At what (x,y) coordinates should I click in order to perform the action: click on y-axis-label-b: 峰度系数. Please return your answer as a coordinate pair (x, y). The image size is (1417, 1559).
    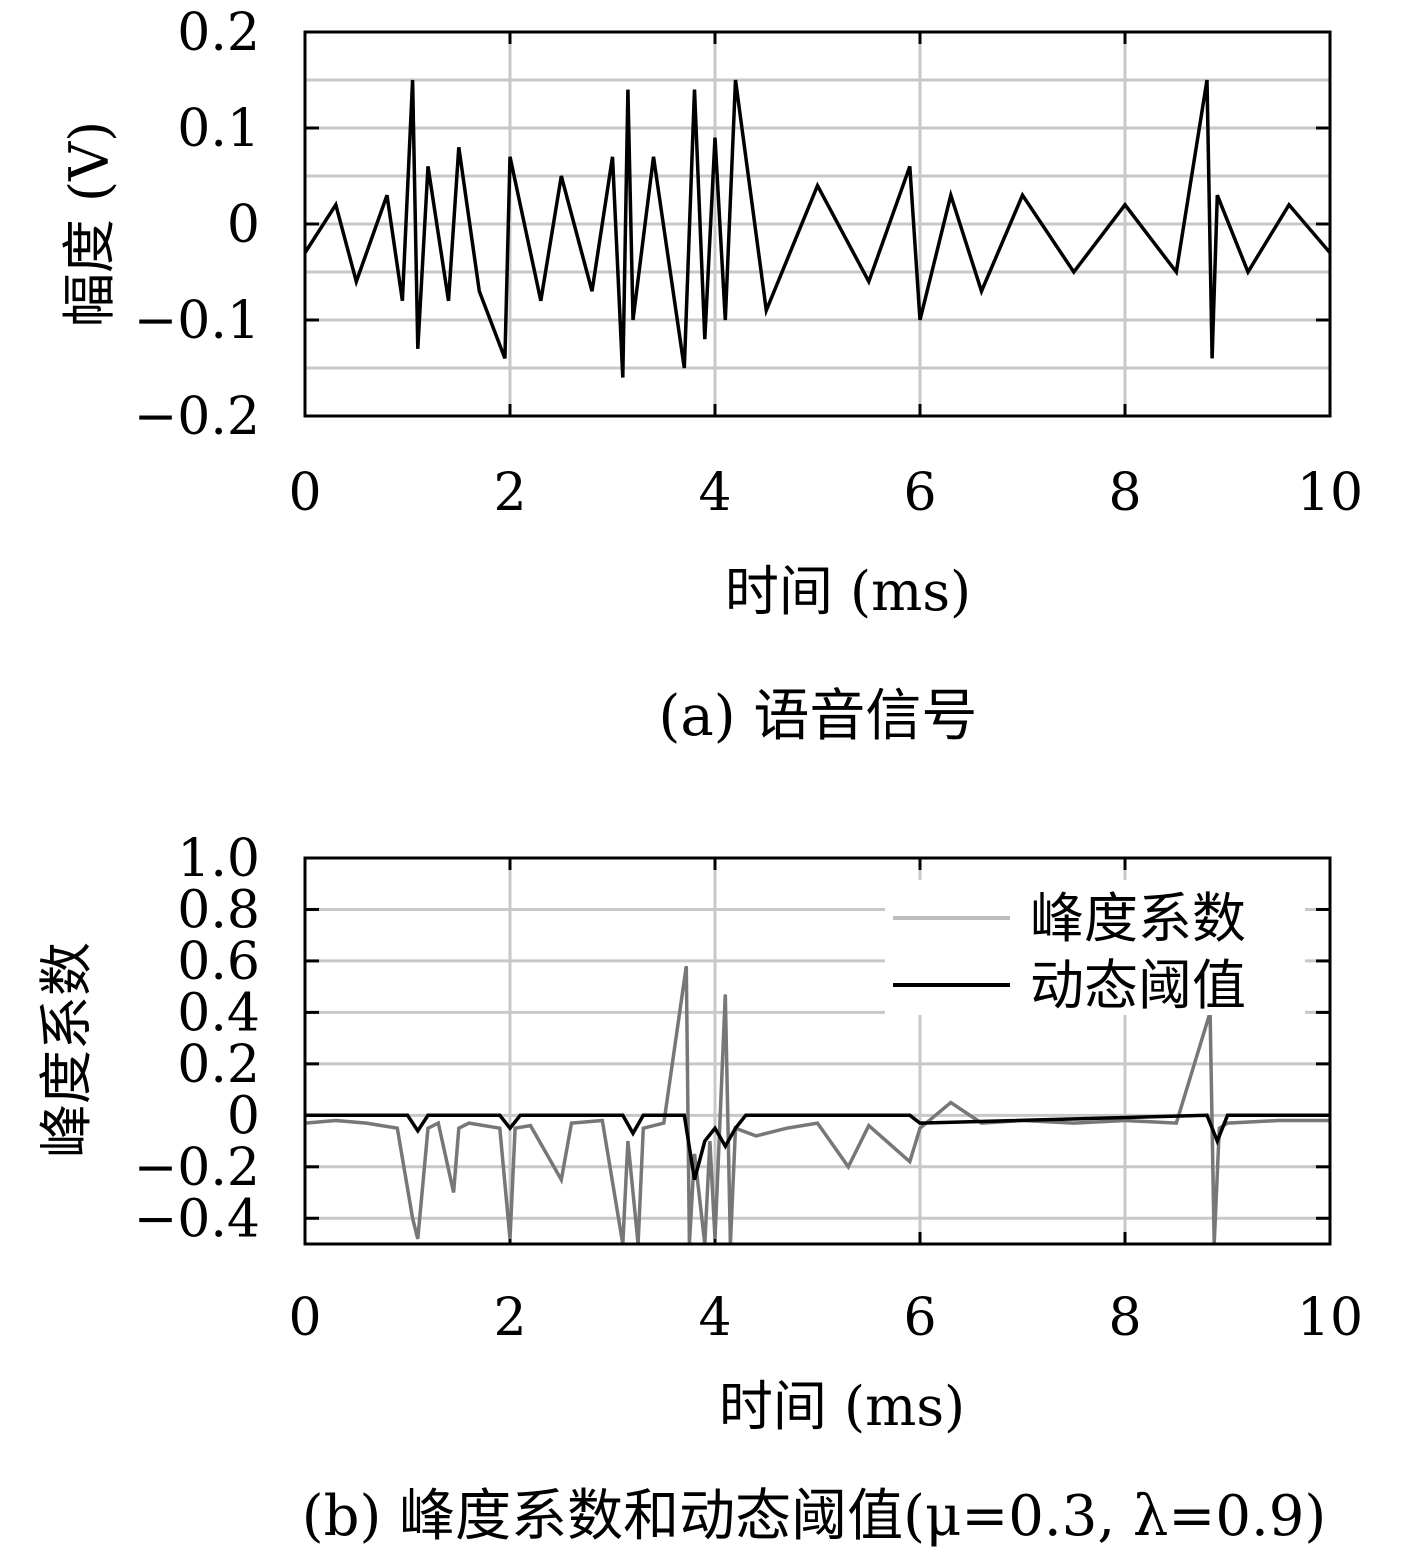
    Looking at the image, I should click on (66, 1050).